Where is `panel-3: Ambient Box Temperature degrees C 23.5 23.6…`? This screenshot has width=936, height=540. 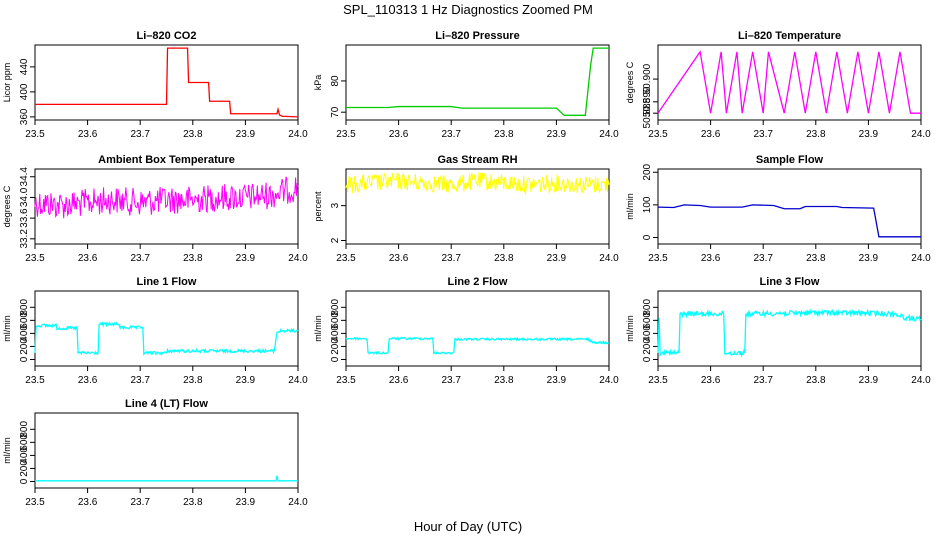
panel-3: Ambient Box Temperature degrees C 23.5 23.6… is located at coordinates (155, 209).